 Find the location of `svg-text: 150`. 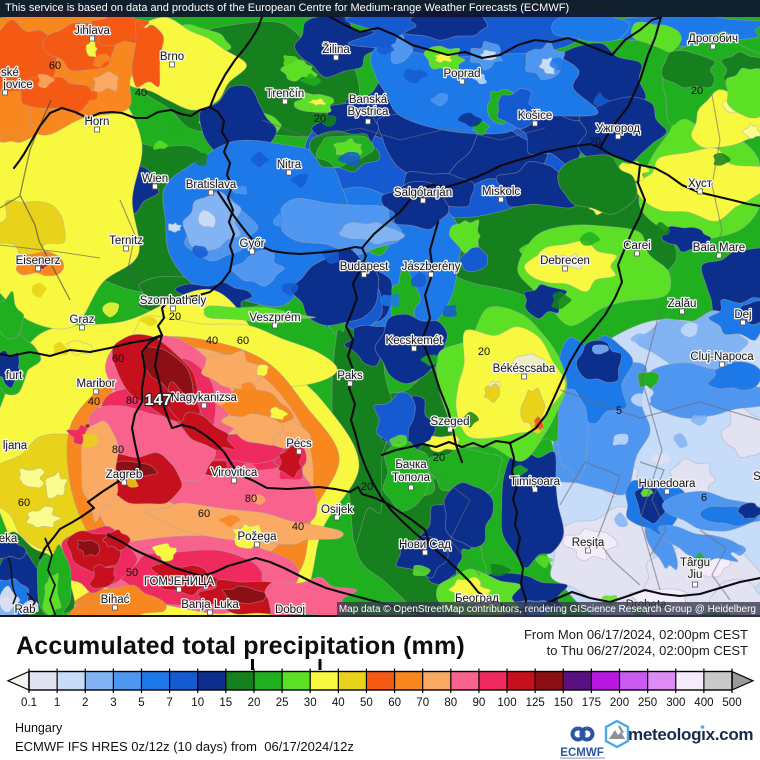

svg-text: 150 is located at coordinates (563, 703).